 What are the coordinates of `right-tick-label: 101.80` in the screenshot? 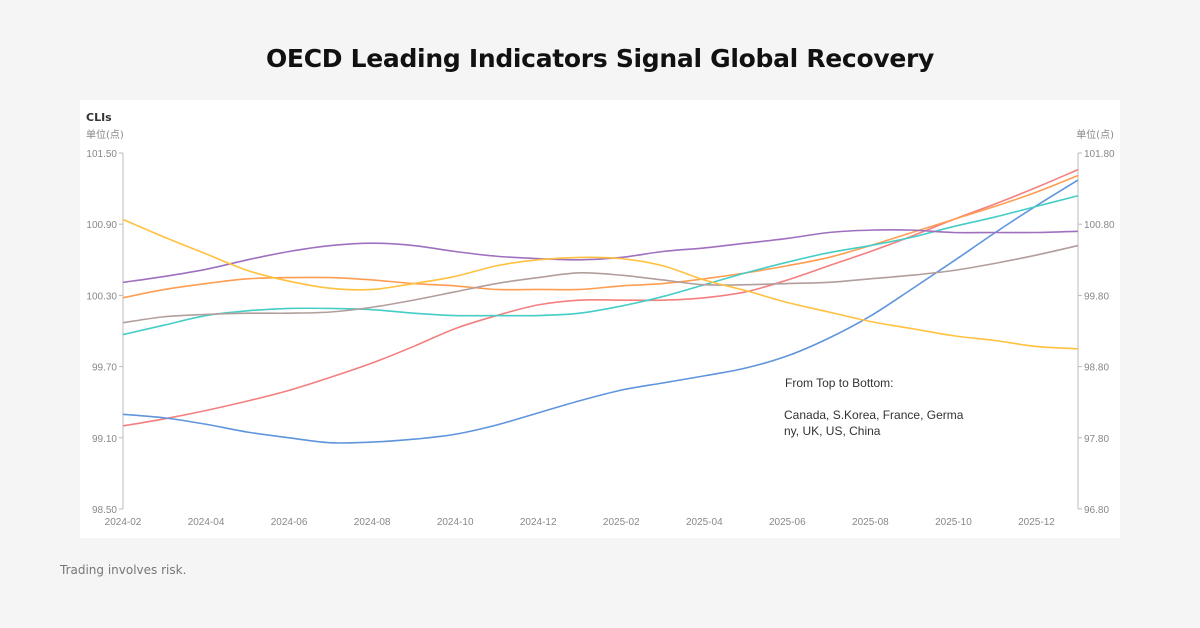 It's located at (1099, 154).